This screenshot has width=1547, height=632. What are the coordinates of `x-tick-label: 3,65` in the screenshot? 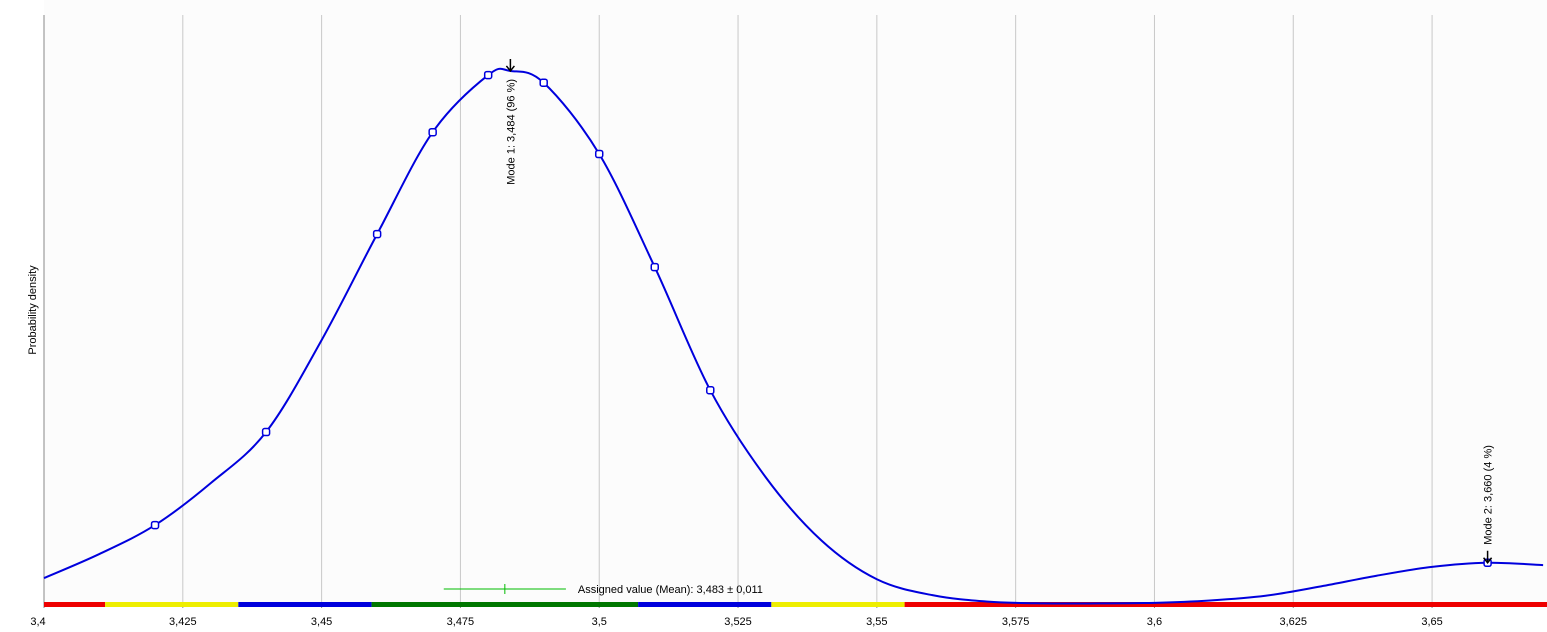 It's located at (1431, 622).